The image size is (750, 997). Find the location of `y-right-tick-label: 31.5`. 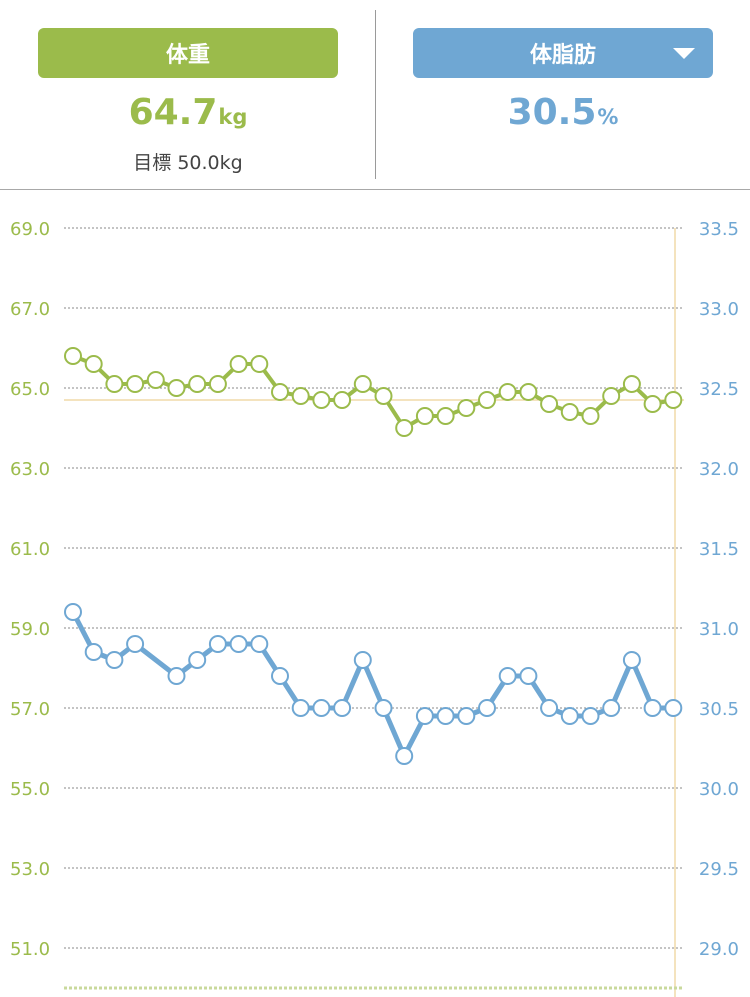

y-right-tick-label: 31.5 is located at coordinates (719, 549).